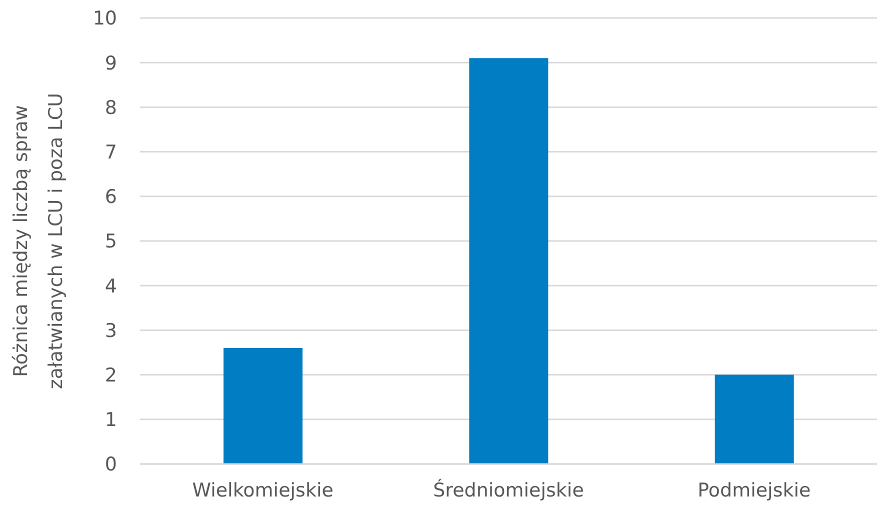 This screenshot has height=512, width=877. I want to click on y-axis-title: Różnica między liczbą spraw załatwianych w LCU i poza LCU, so click(38, 241).